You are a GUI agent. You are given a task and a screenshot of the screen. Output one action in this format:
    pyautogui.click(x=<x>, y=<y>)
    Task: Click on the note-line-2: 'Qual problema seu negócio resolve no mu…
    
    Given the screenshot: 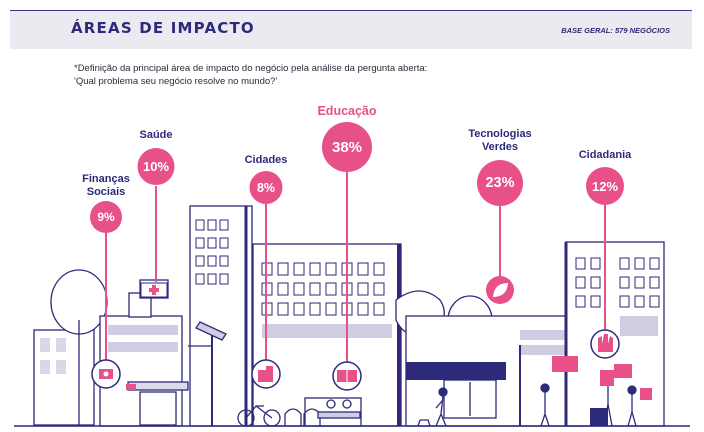 What is the action you would take?
    pyautogui.click(x=176, y=81)
    